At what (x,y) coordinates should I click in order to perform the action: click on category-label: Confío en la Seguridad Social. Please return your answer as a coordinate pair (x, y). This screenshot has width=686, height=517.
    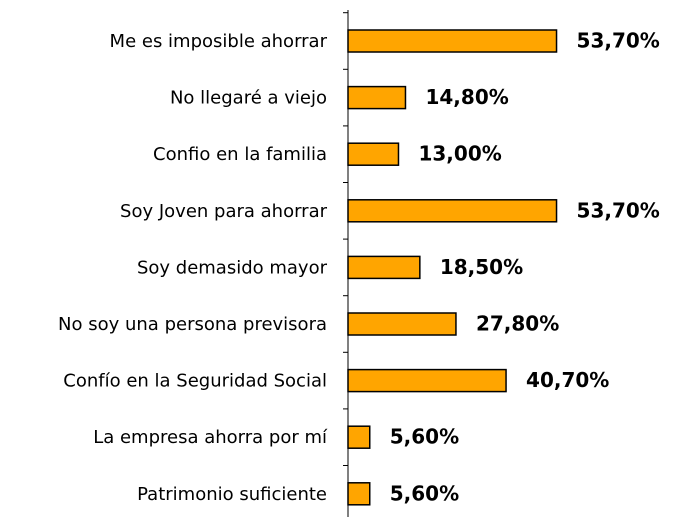
    Looking at the image, I should click on (195, 381).